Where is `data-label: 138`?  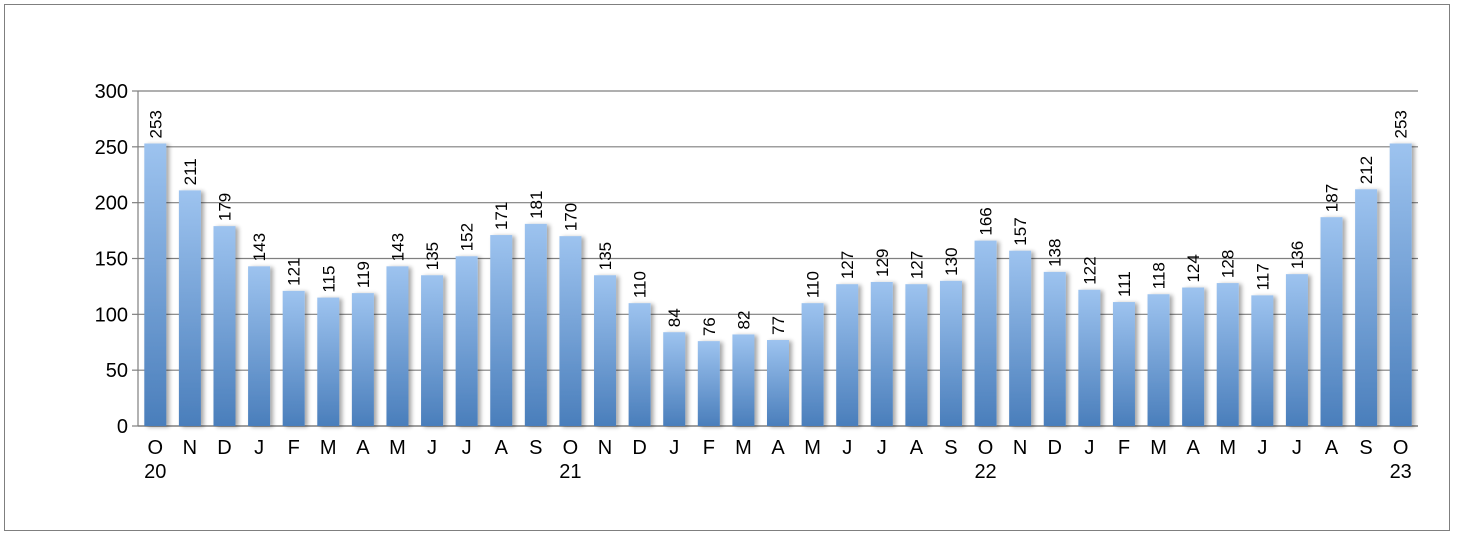 data-label: 138 is located at coordinates (1055, 253).